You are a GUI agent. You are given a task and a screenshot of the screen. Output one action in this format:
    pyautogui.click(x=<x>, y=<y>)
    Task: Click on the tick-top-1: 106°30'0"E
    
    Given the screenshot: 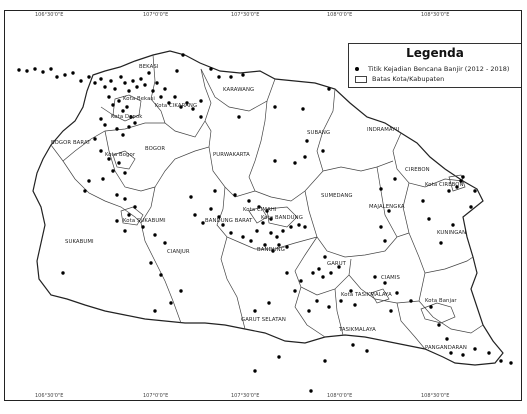 What is the action you would take?
    pyautogui.click(x=49, y=15)
    